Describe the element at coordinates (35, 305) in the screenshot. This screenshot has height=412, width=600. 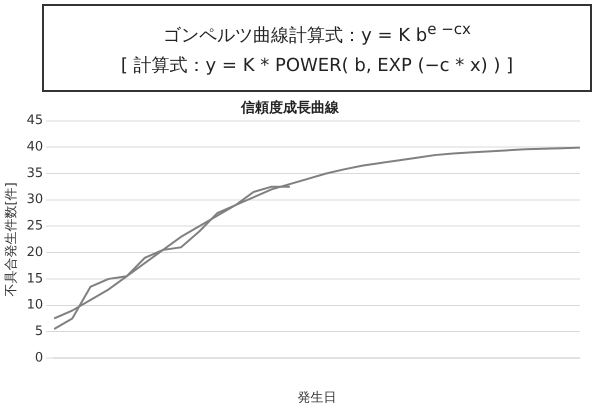
I see `y-tick-label: 10` at that location.